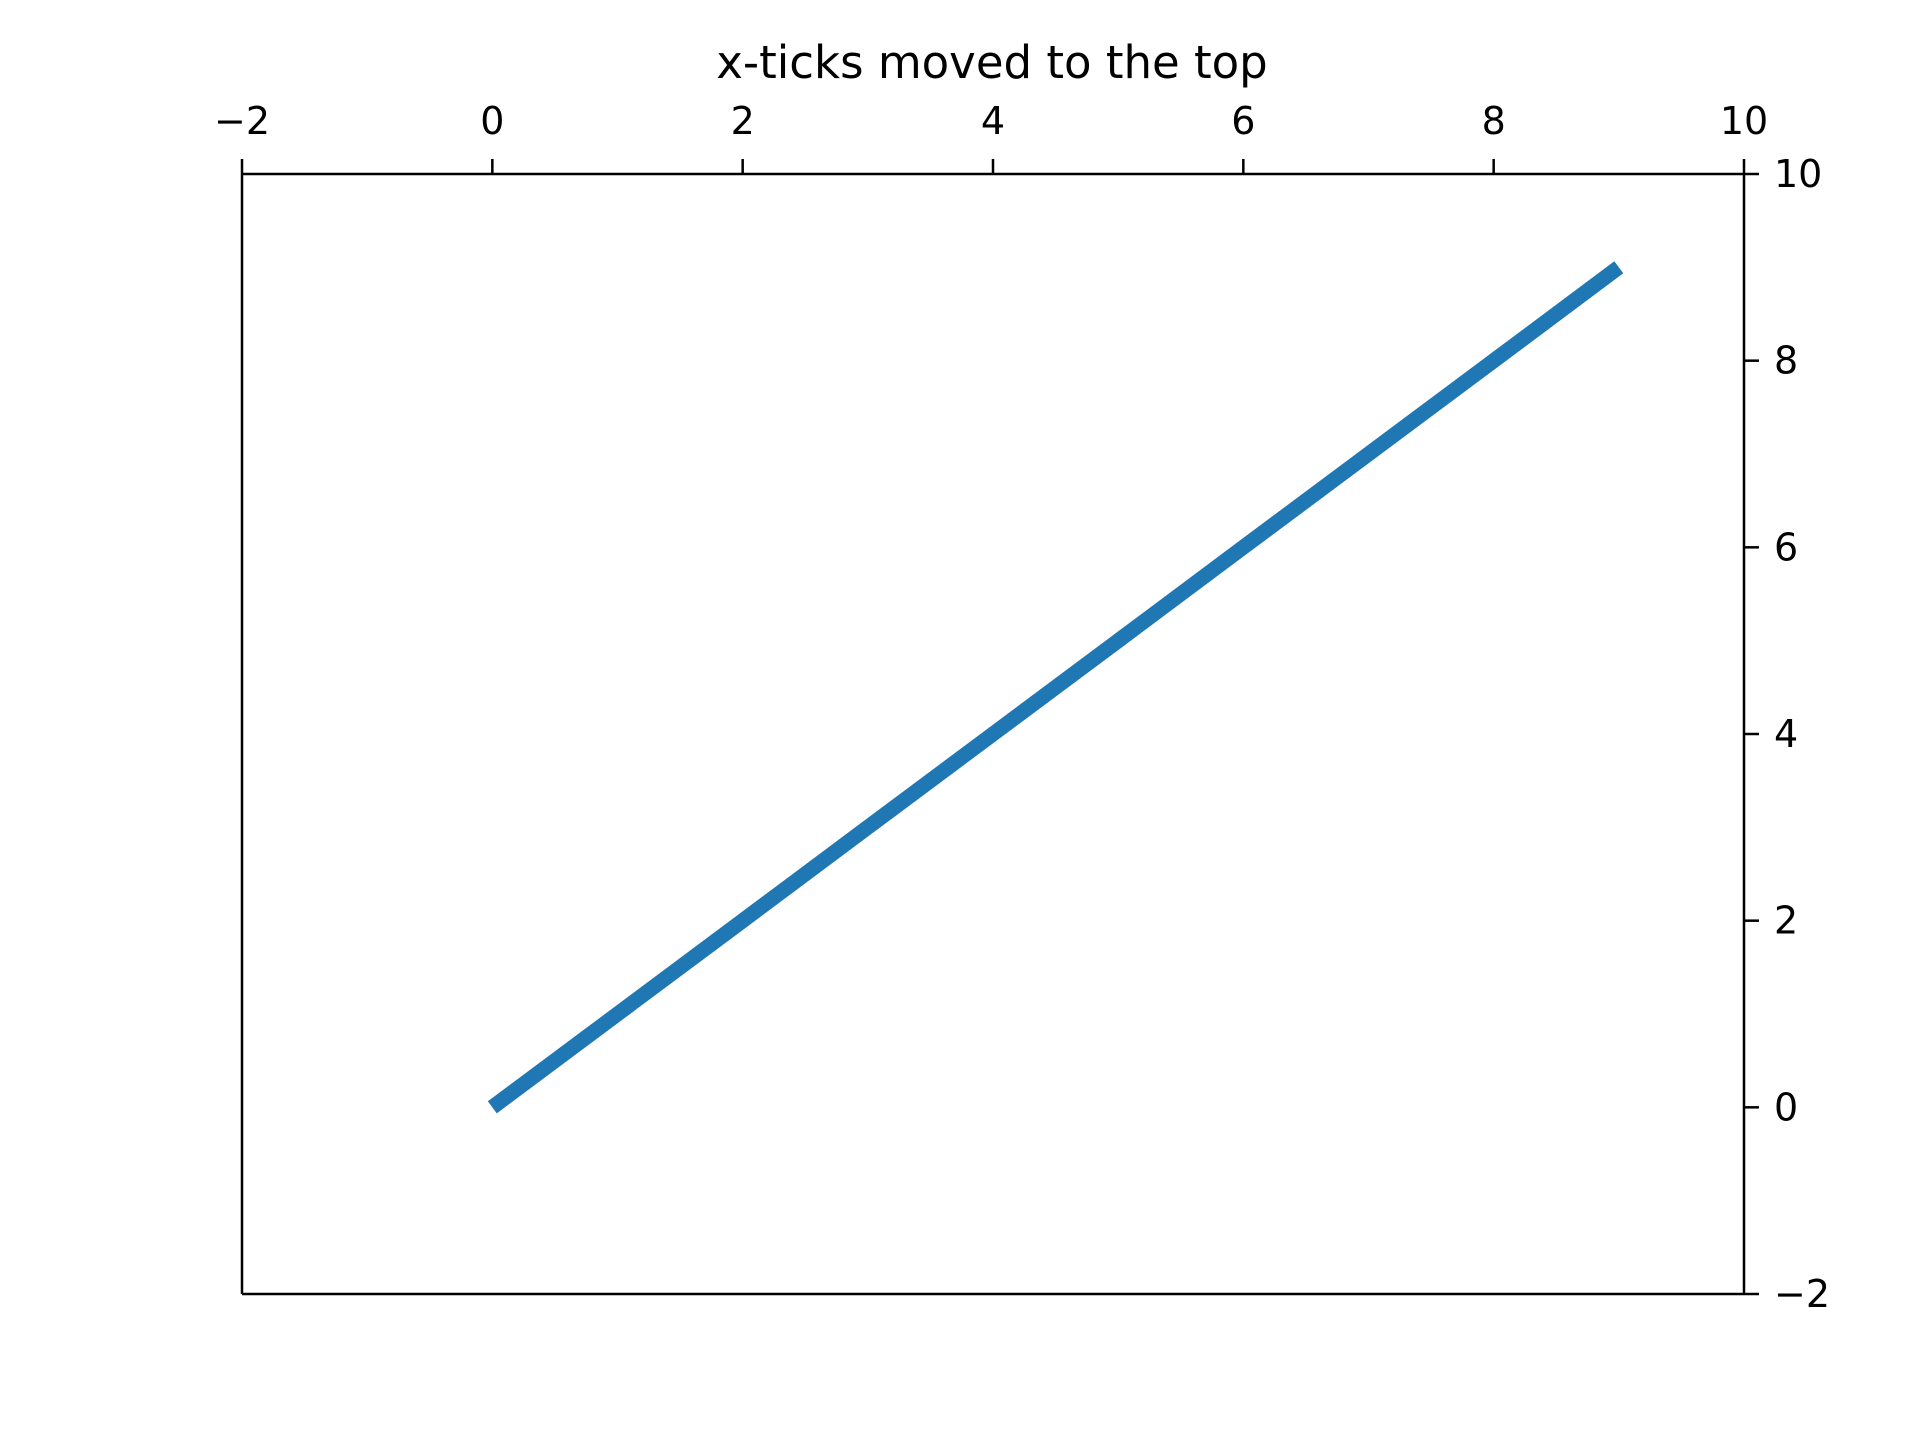  Describe the element at coordinates (1786, 361) in the screenshot. I see `y-tick-label: 8` at that location.